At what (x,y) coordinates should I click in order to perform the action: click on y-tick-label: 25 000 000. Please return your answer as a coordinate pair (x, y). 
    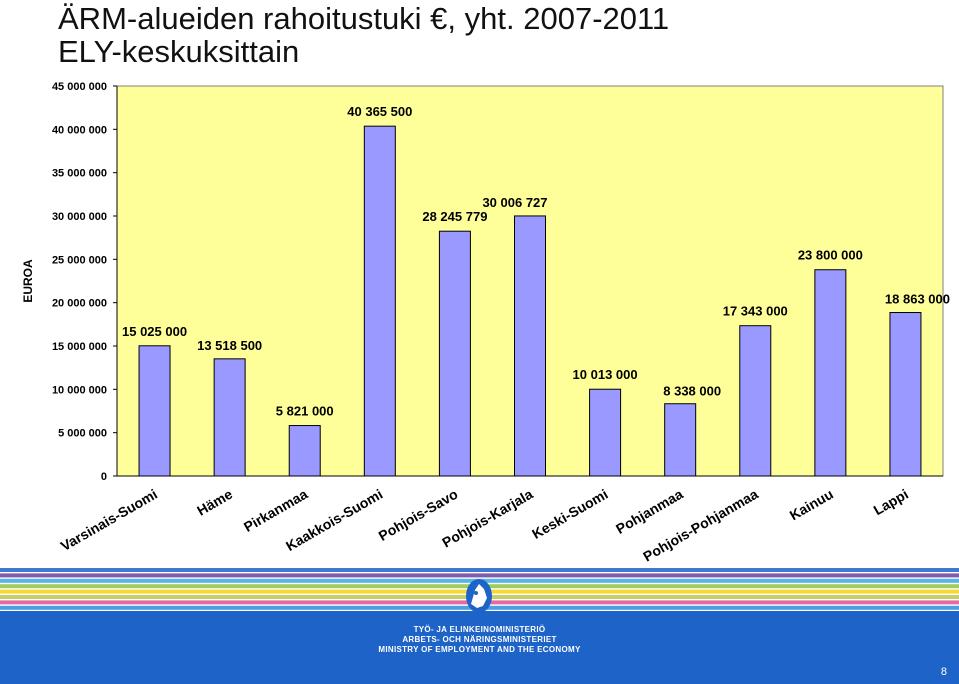
    Looking at the image, I should click on (79, 260).